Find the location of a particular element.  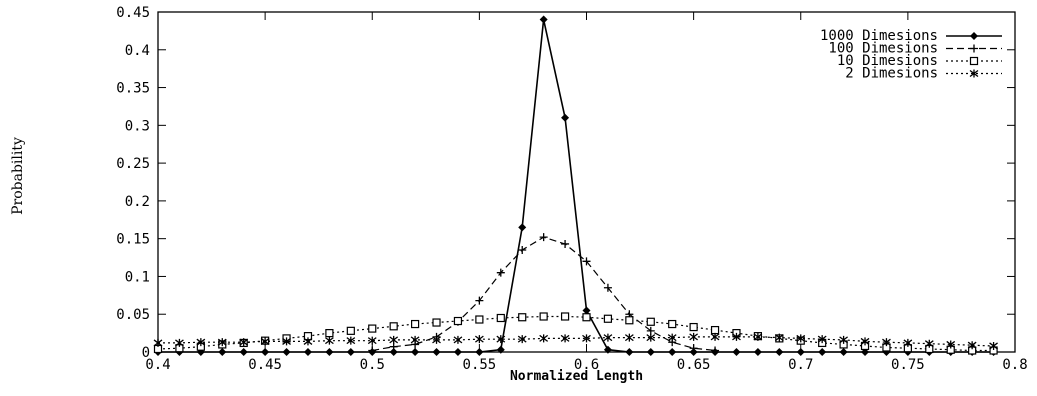

x-tick-label: 0.8 is located at coordinates (1014, 365).